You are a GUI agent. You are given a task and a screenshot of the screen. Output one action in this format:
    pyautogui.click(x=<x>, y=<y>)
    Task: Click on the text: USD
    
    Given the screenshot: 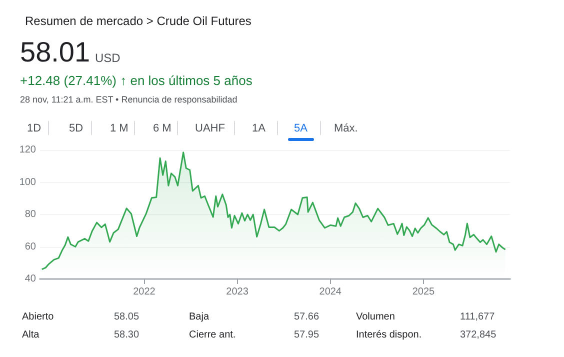 What is the action you would take?
    pyautogui.click(x=108, y=58)
    